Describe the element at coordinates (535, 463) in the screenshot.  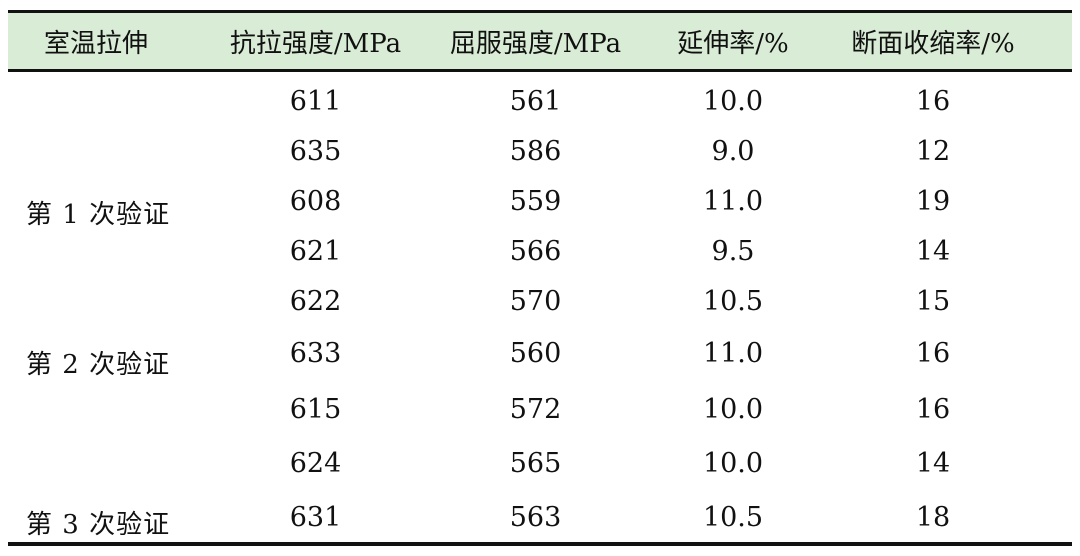
I see `yield-strength-cell: 565` at that location.